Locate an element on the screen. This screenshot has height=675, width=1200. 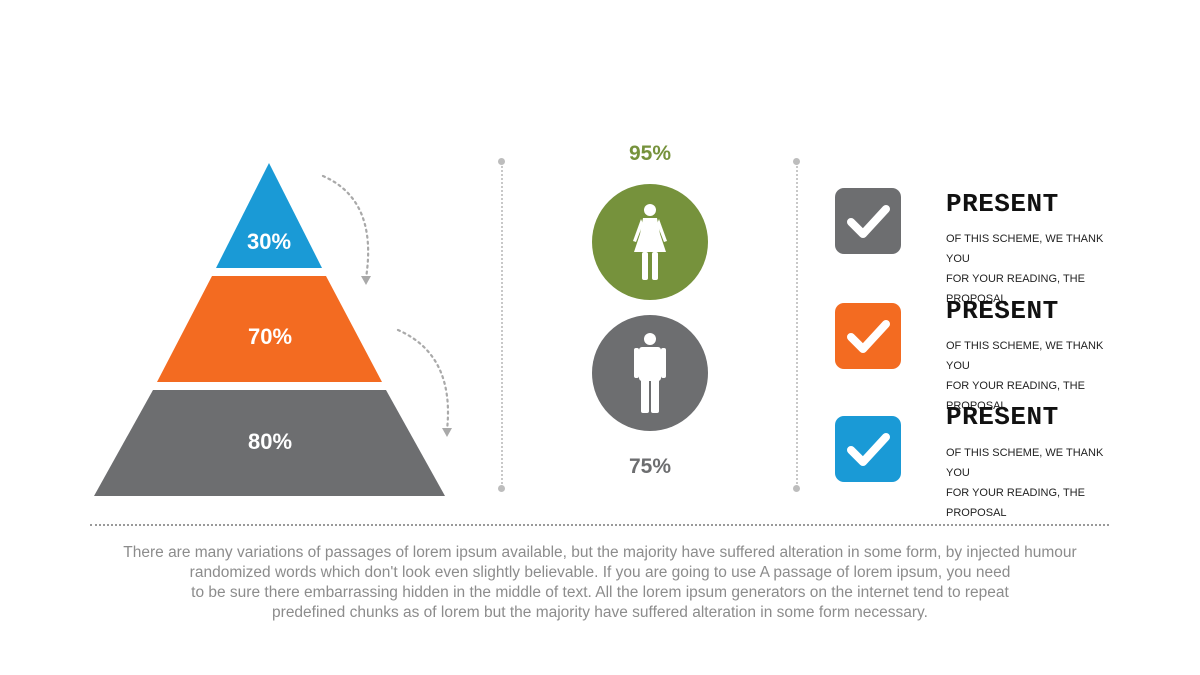
pyramid-tier-middle is located at coordinates (269, 329).